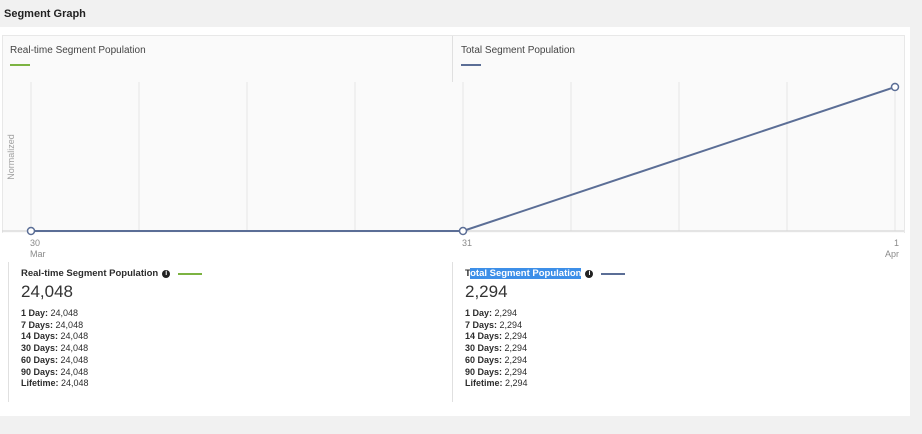  I want to click on stat-title: Total Segment Population, so click(523, 273).